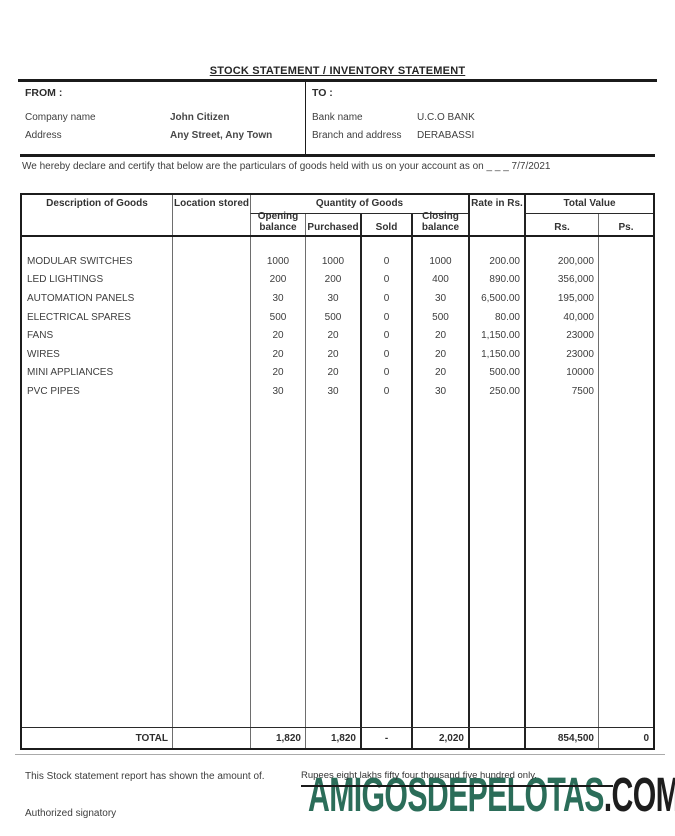 This screenshot has height=836, width=675. I want to click on branch-row: Branch and address DERABASSI, so click(483, 135).